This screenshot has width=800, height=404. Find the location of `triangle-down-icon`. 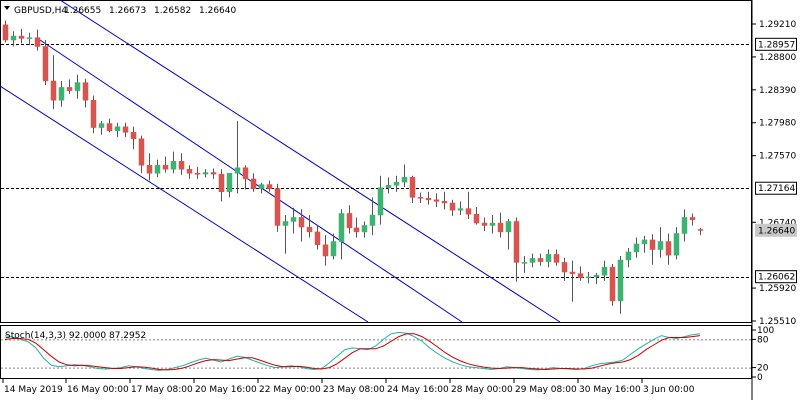

triangle-down-icon is located at coordinates (7, 8).